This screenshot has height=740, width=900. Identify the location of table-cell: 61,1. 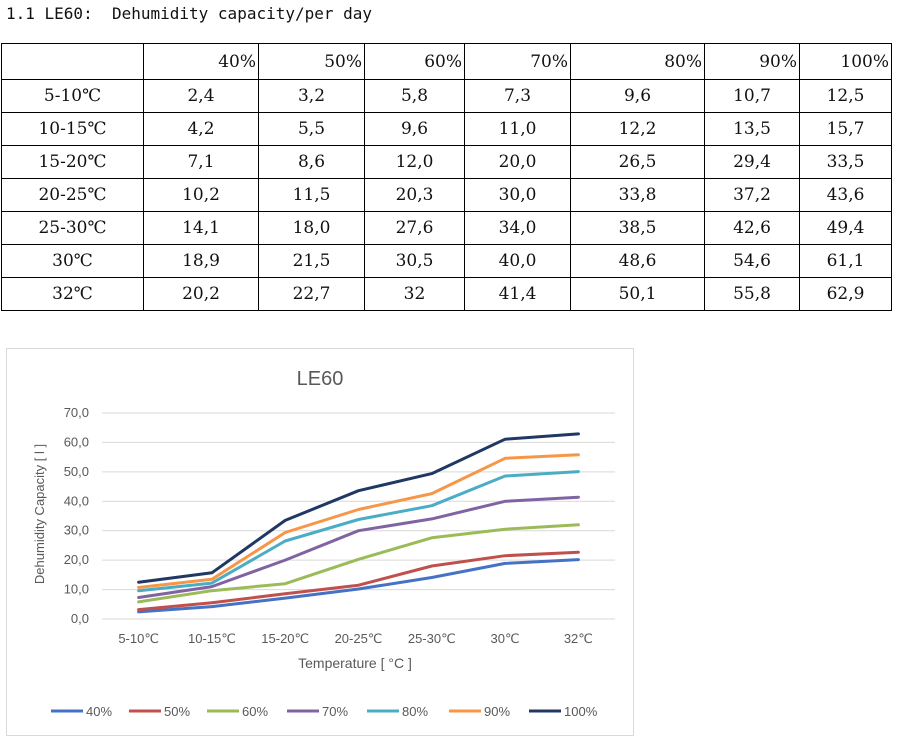
(845, 261).